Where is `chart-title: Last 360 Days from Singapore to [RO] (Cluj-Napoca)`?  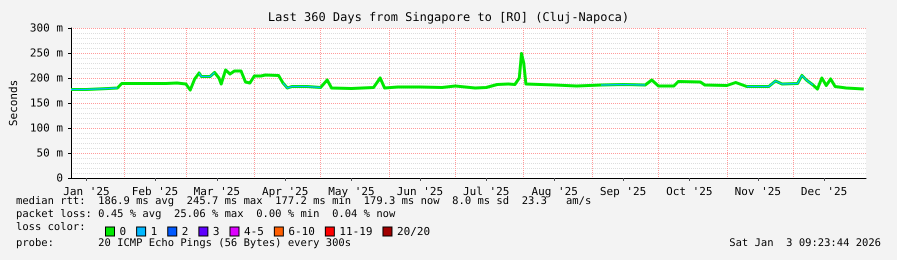
chart-title: Last 360 Days from Singapore to [RO] (Cluj-Napoca) is located at coordinates (449, 17).